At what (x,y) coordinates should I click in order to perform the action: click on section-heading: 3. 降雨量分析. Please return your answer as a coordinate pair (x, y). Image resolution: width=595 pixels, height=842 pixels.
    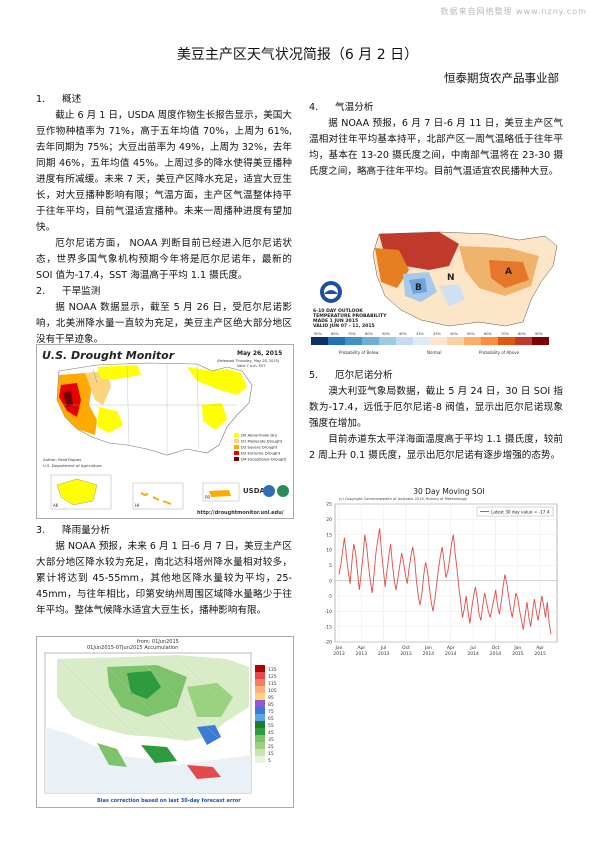
    Looking at the image, I should click on (73, 530).